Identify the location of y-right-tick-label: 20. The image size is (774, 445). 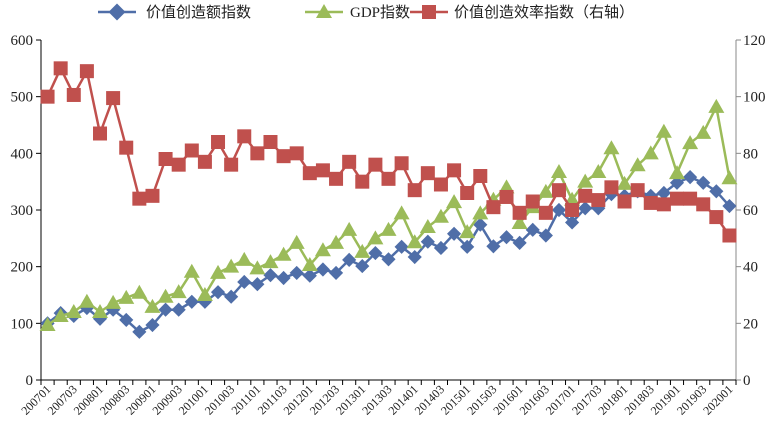
(750, 324).